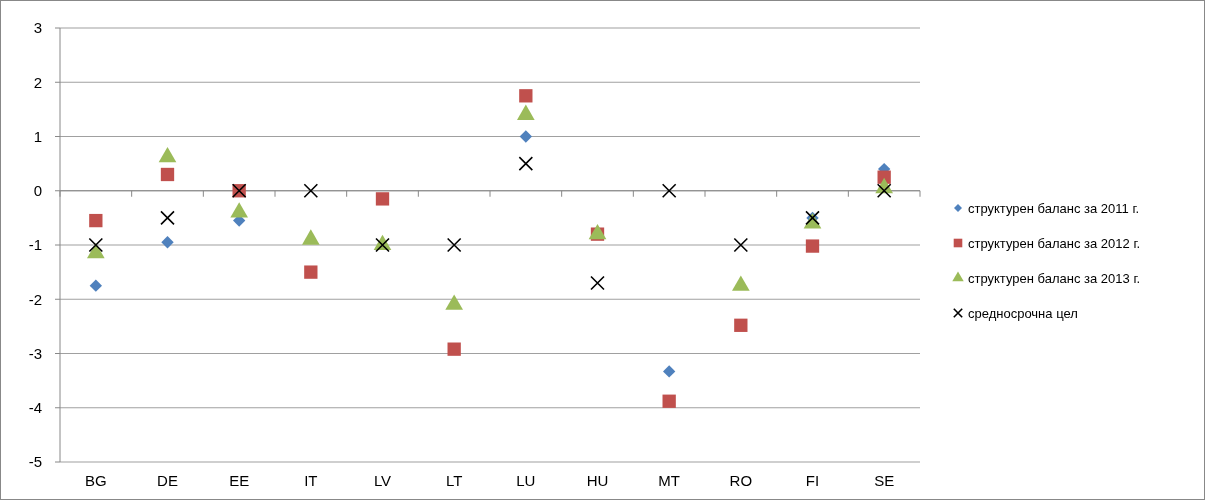  I want to click on x-tick-label: SE, so click(884, 480).